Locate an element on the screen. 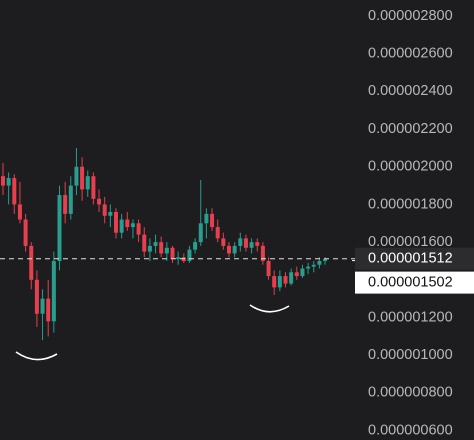 This screenshot has width=474, height=440. y-tick-label: 0.000001200 is located at coordinates (410, 317).